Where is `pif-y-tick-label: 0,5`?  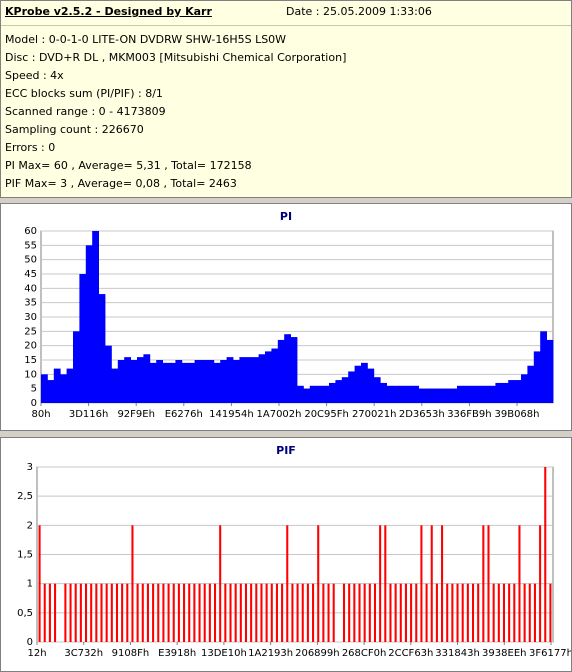 pif-y-tick-label: 0,5 is located at coordinates (25, 613).